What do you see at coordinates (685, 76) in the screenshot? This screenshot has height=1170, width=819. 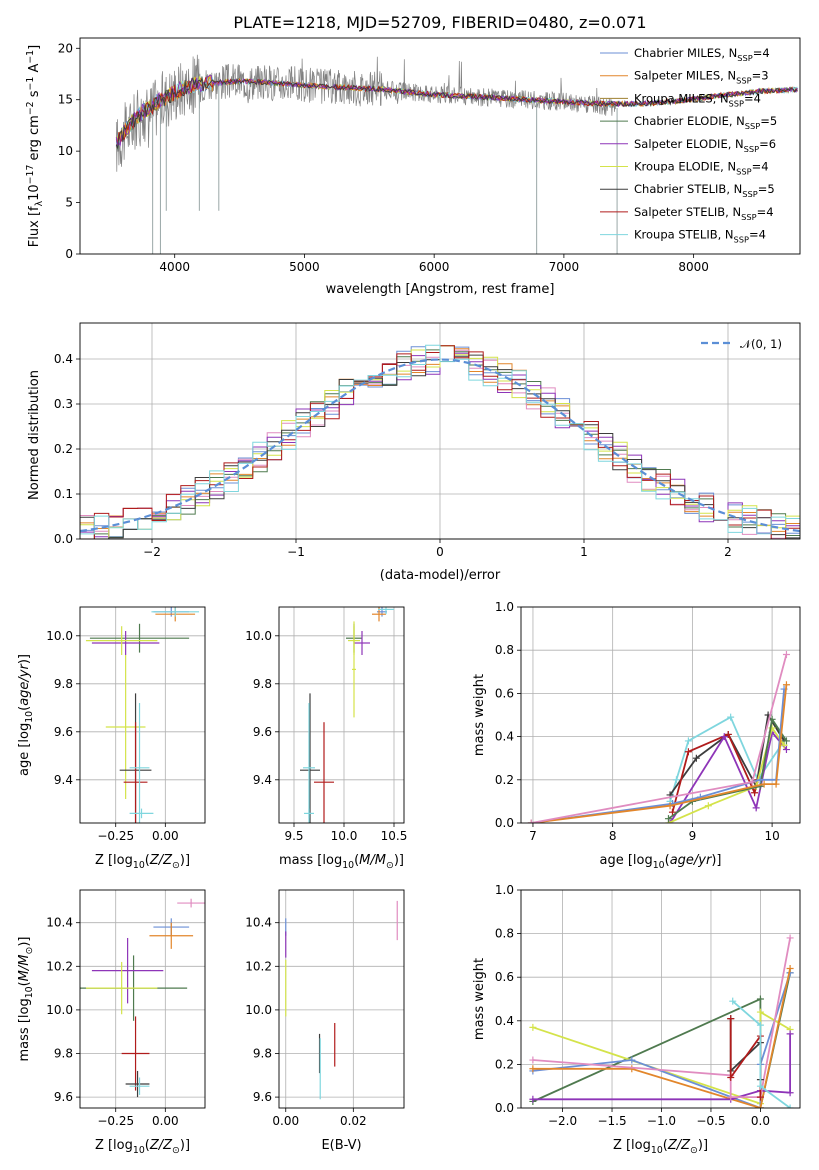 I see `legend-label-part: Salpeter MILES, N` at bounding box center [685, 76].